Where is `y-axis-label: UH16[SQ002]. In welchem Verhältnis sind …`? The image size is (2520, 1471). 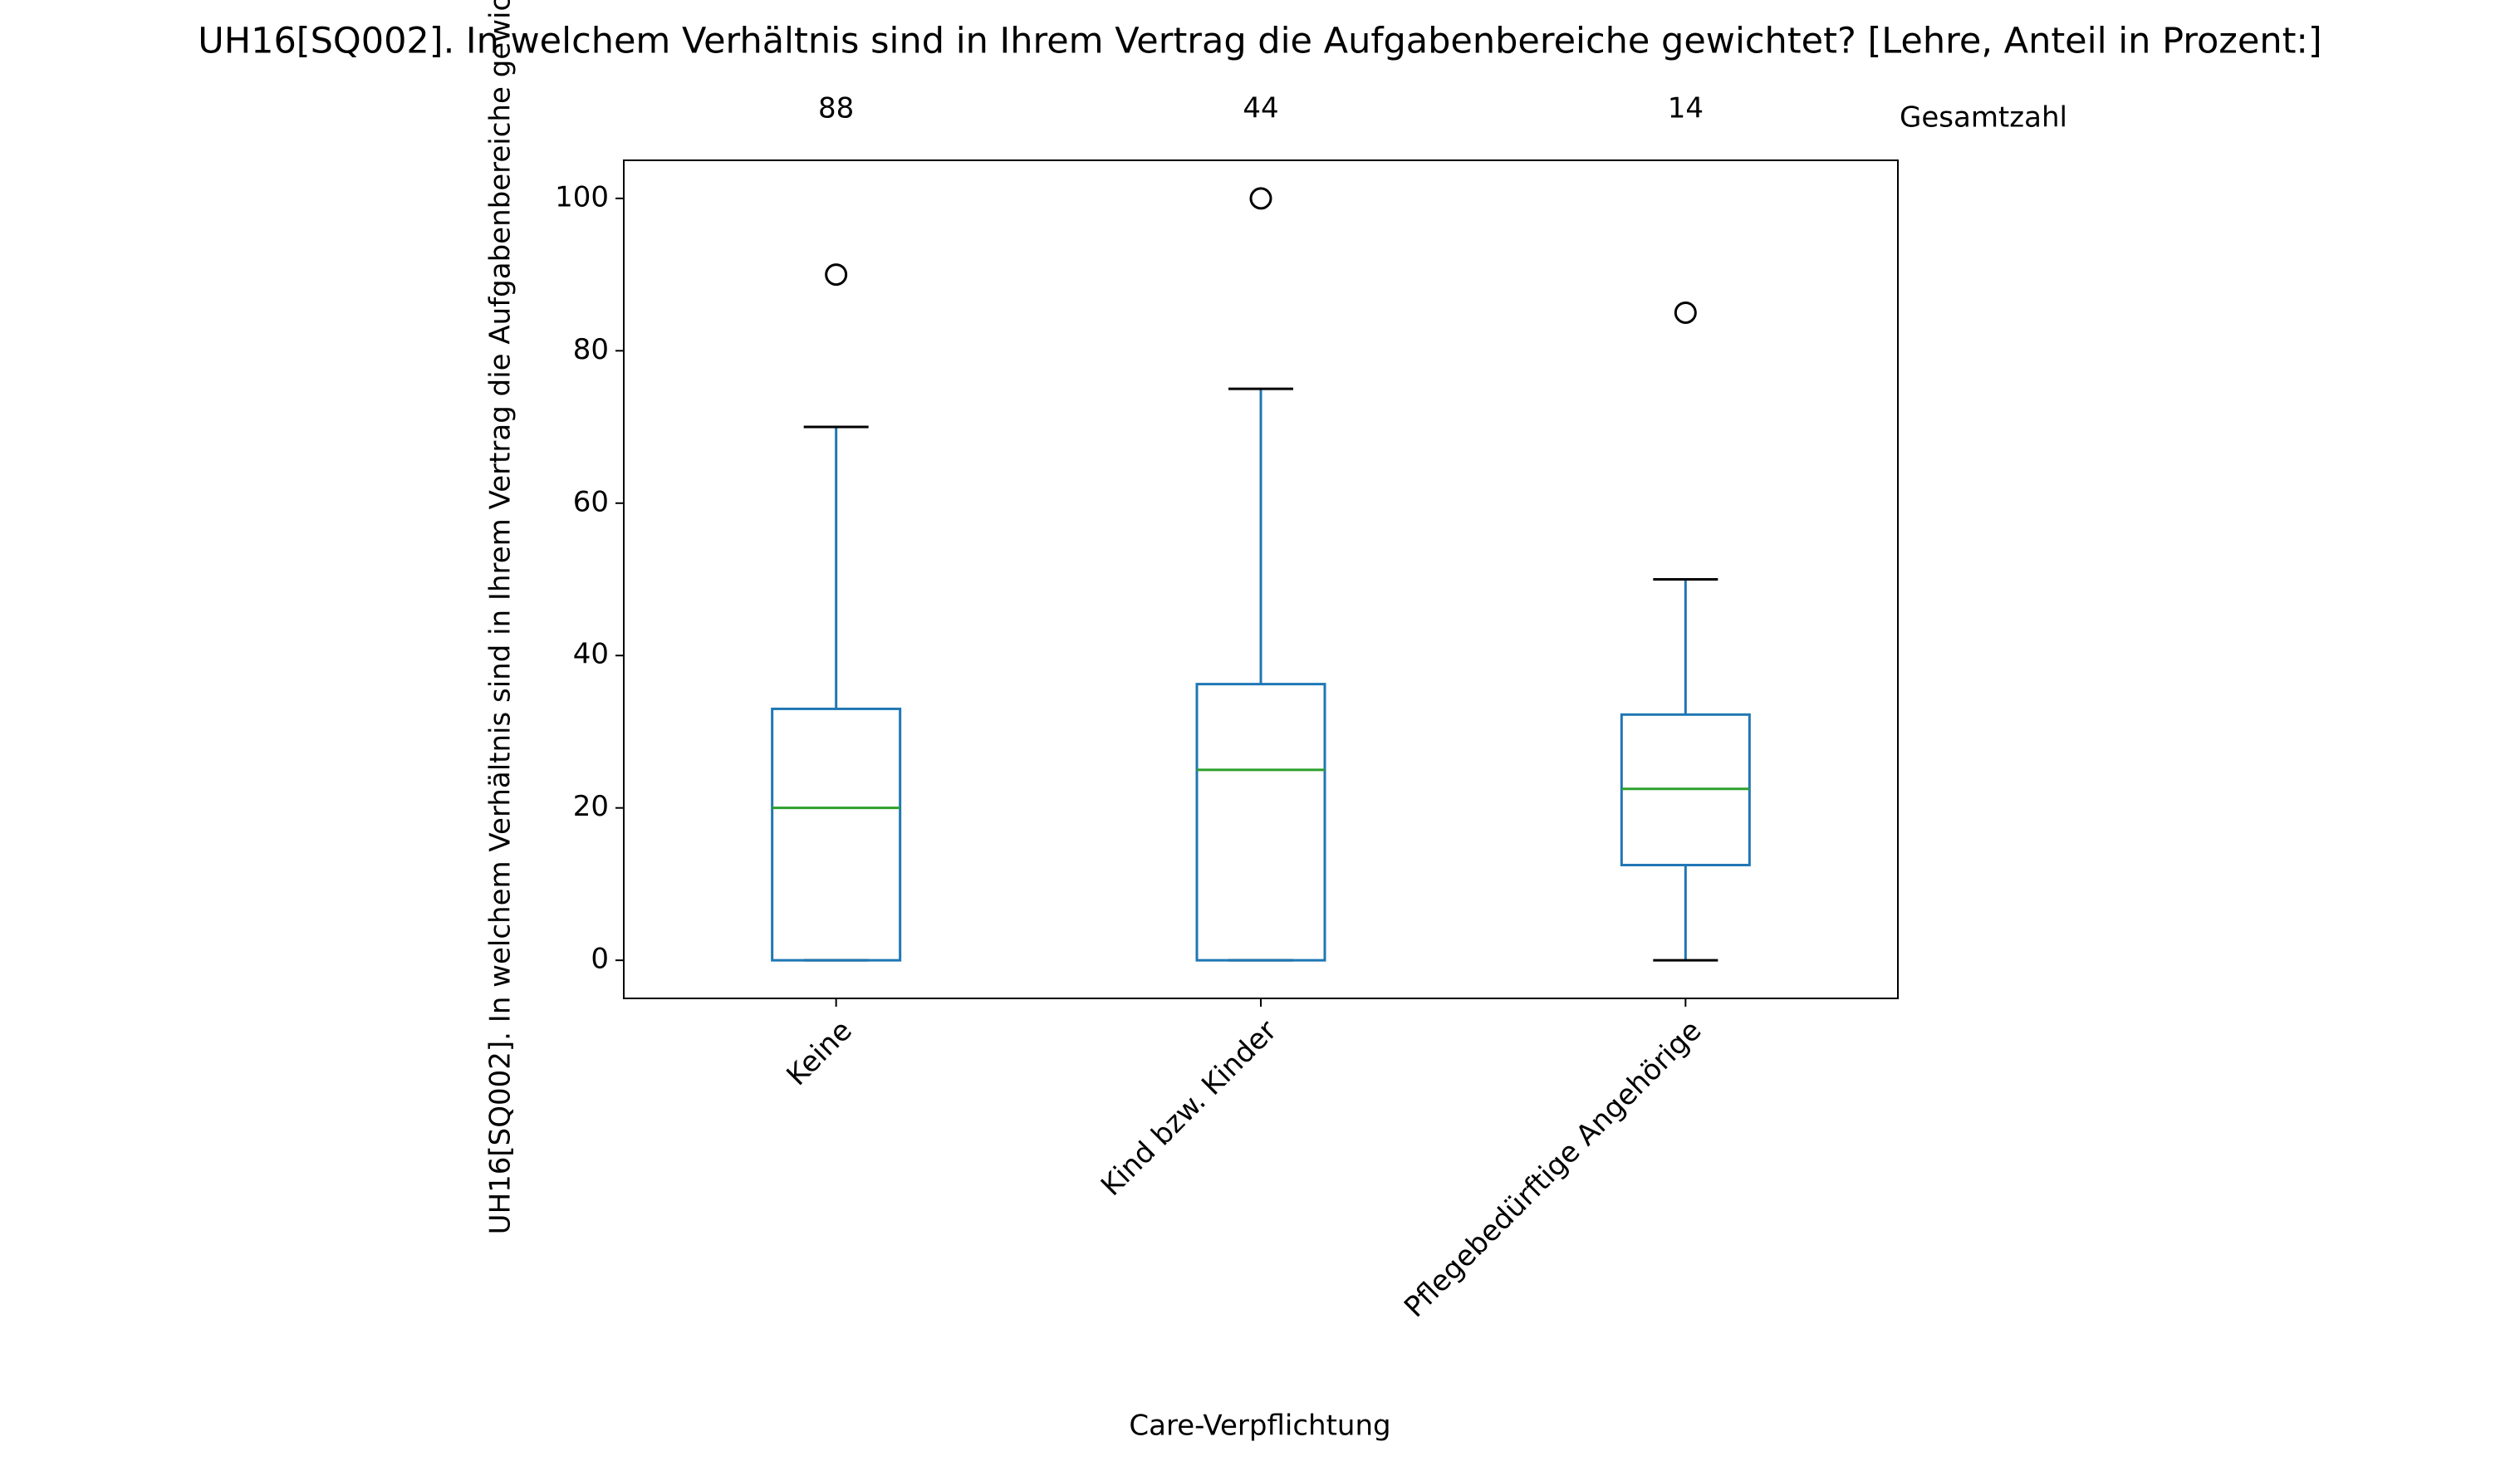 y-axis-label: UH16[SQ002]. In welchem Verhältnis sind … is located at coordinates (500, 617).